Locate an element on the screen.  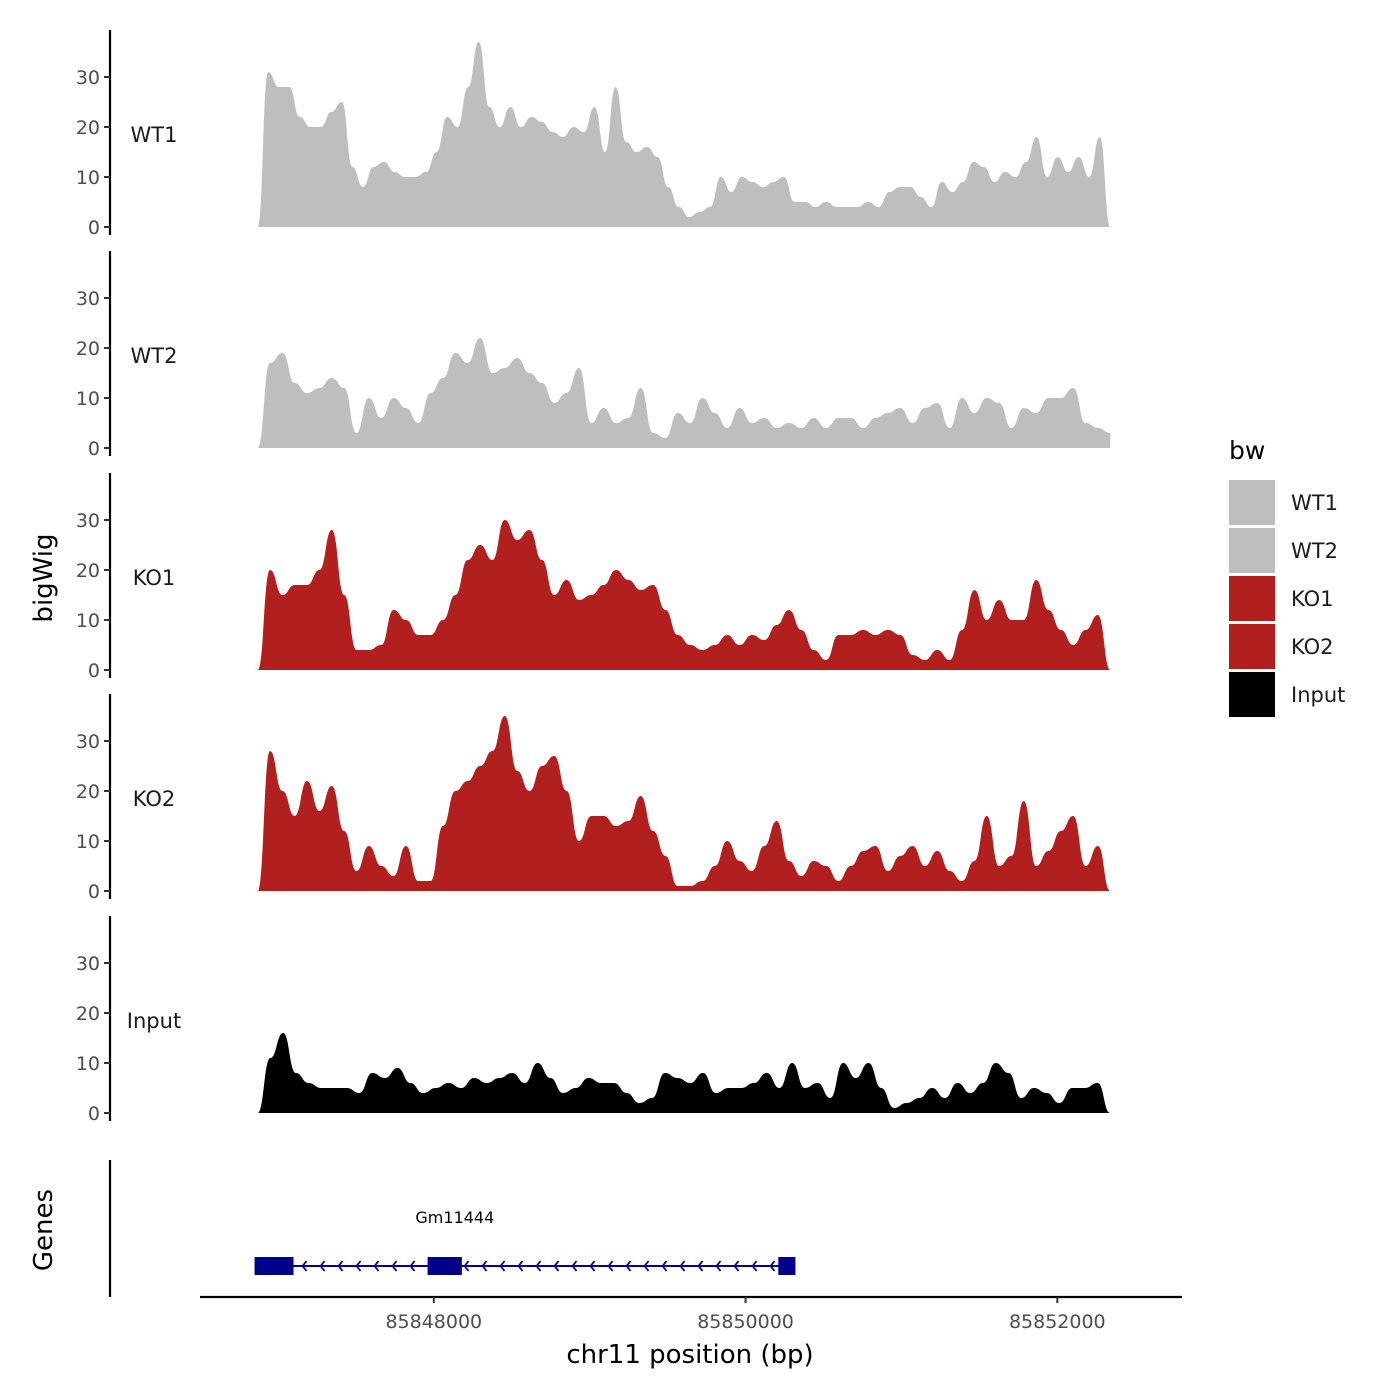
legend-item-wt1: WT1 is located at coordinates (1283, 502).